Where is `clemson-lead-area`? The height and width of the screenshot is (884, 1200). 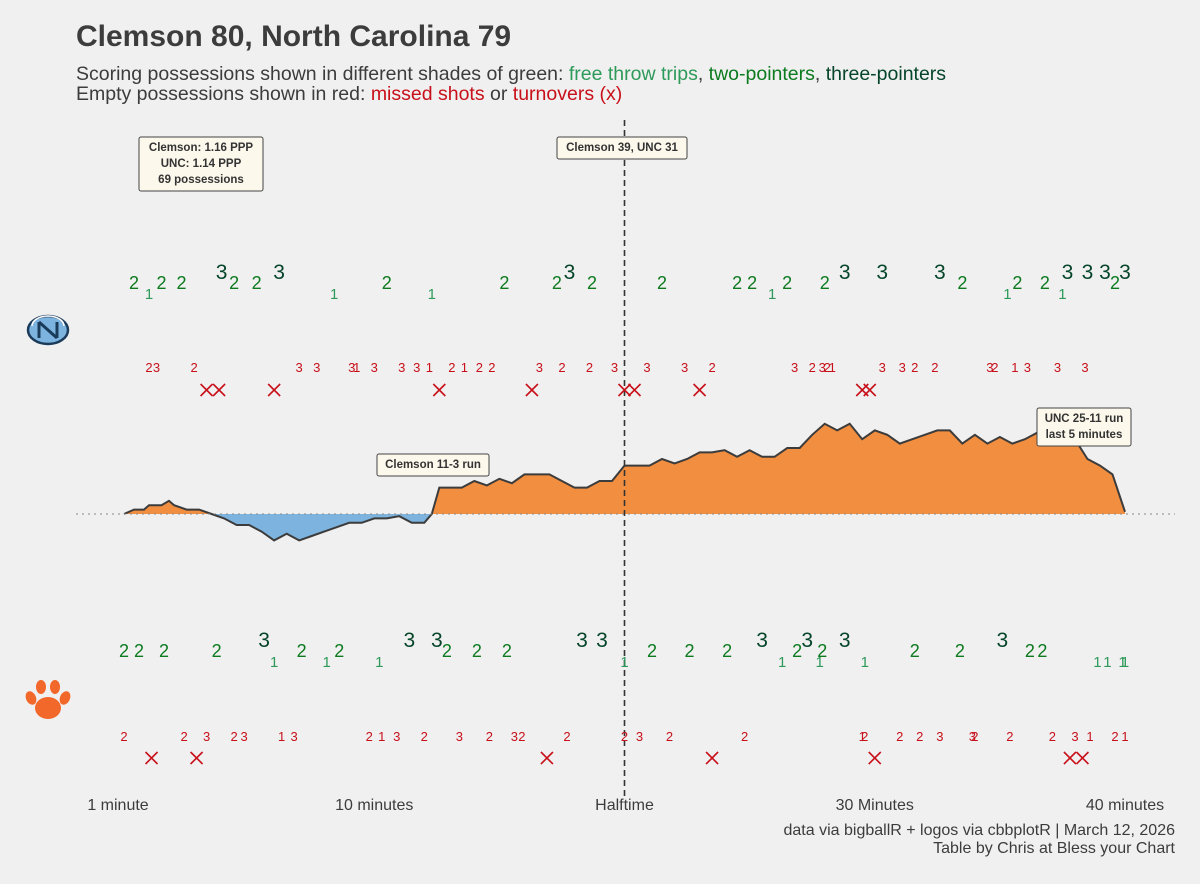 clemson-lead-area is located at coordinates (624, 468).